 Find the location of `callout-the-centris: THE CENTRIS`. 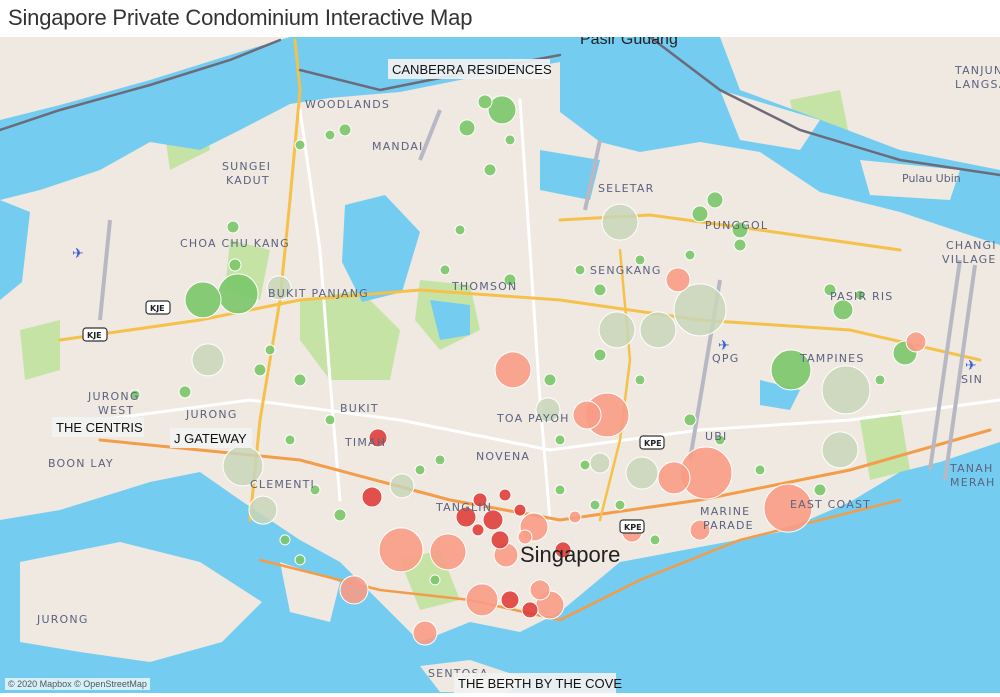

callout-the-centris: THE CENTRIS is located at coordinates (99, 427).